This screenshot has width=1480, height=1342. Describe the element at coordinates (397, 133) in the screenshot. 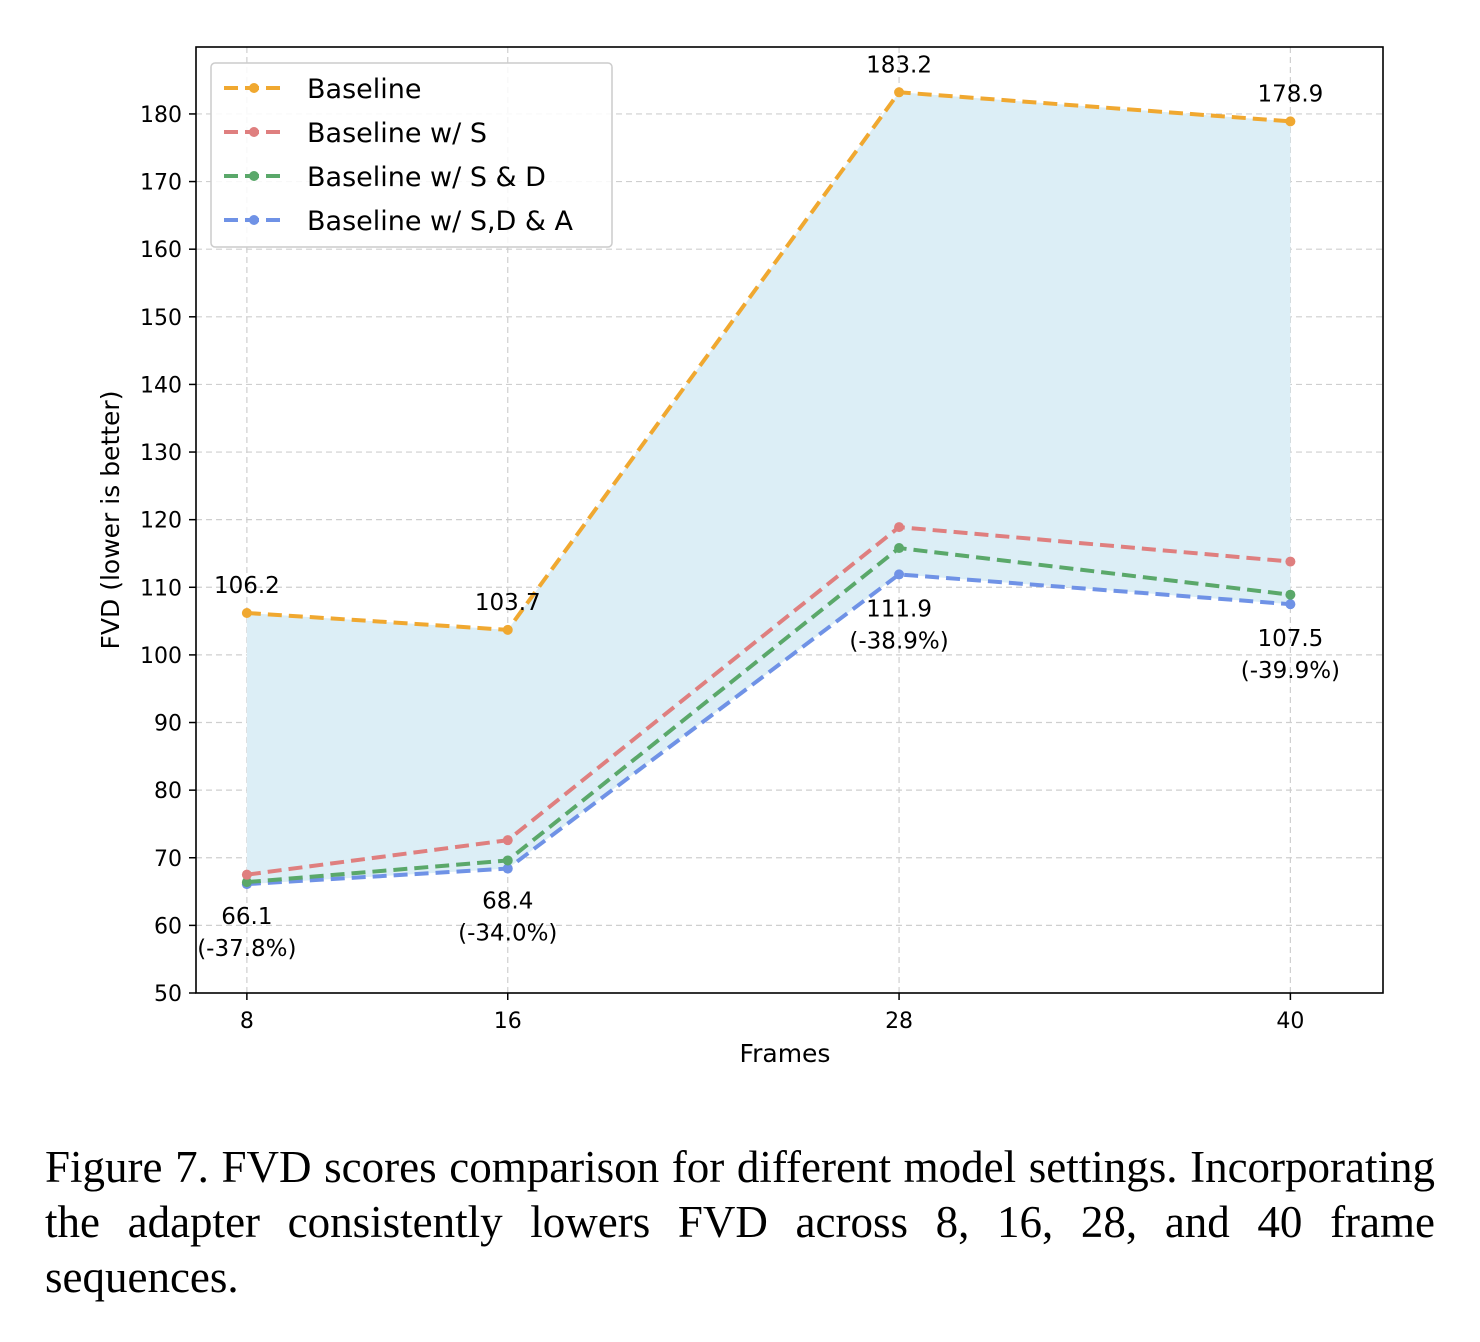

I see `legend-label: Baseline w/ S` at that location.